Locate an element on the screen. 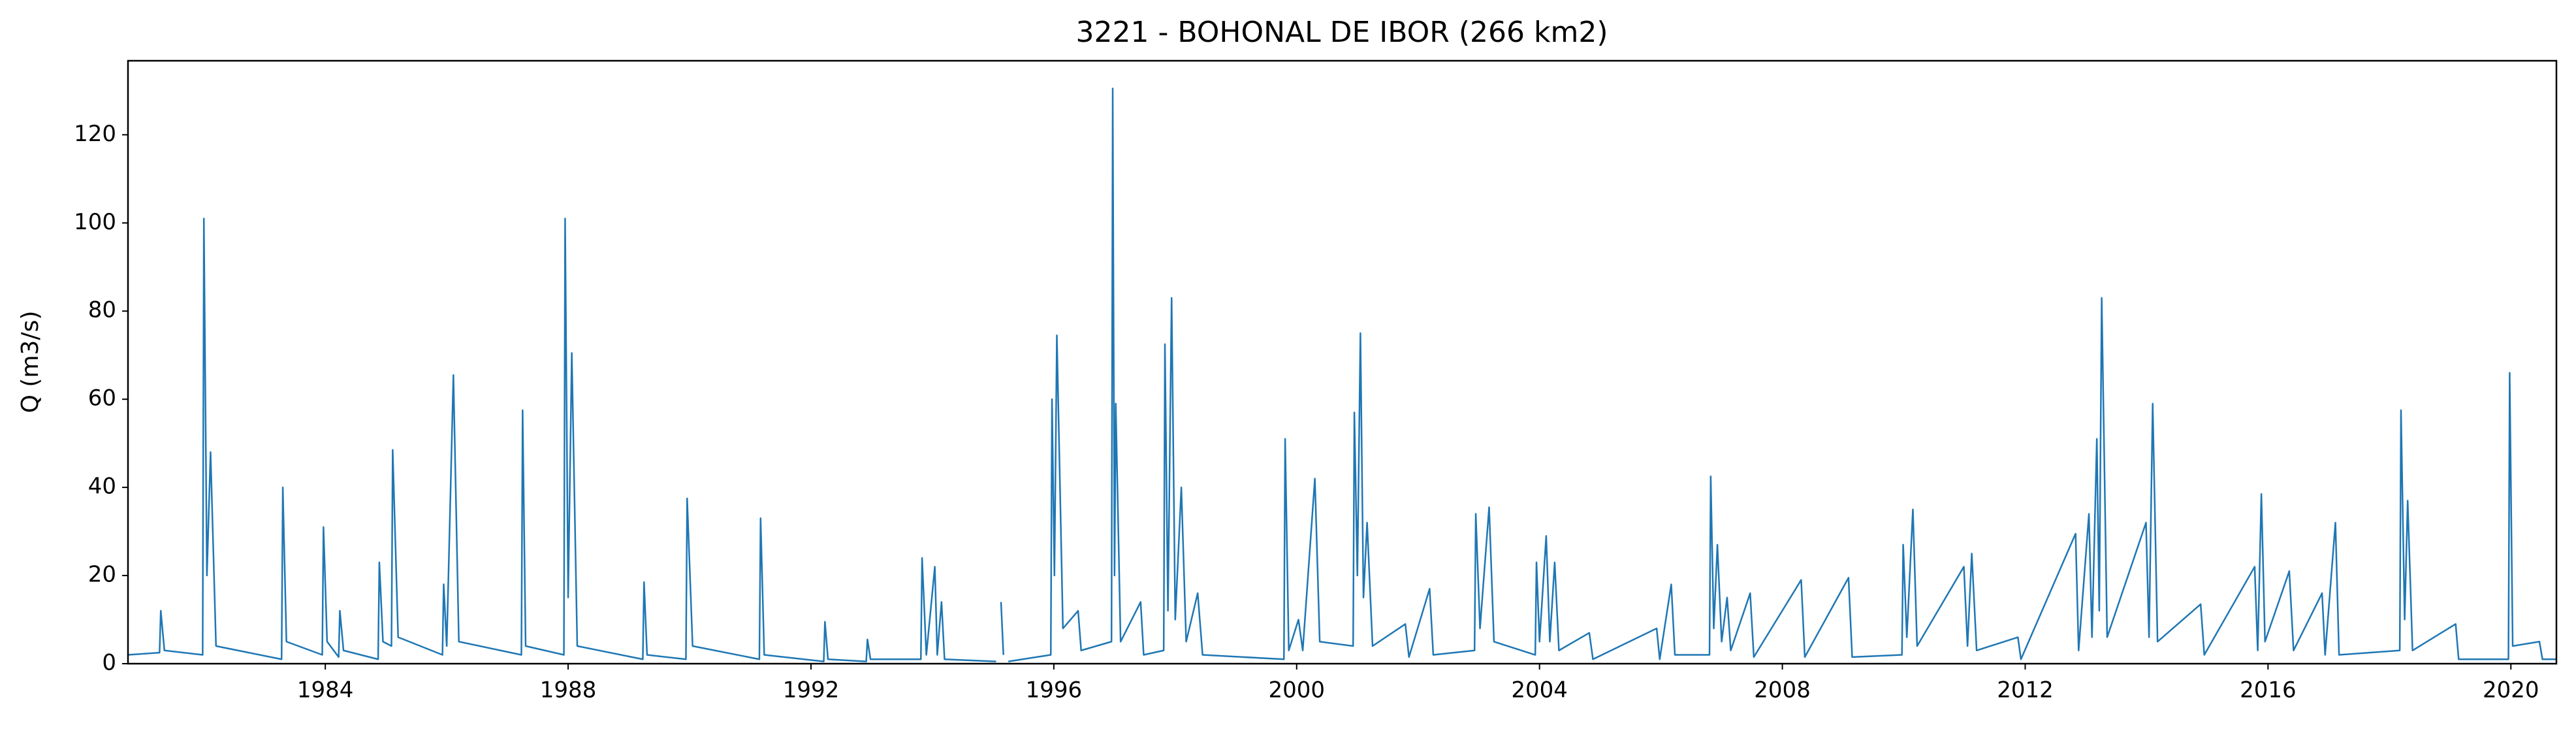 The width and height of the screenshot is (2576, 729). y-tick-label: 20 is located at coordinates (102, 575).